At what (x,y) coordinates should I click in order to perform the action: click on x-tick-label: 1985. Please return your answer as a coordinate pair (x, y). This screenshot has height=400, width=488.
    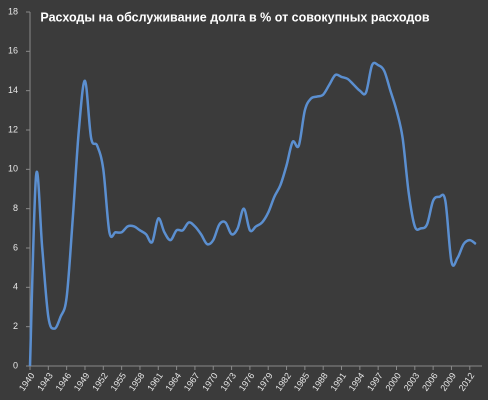
    Looking at the image, I should click on (302, 382).